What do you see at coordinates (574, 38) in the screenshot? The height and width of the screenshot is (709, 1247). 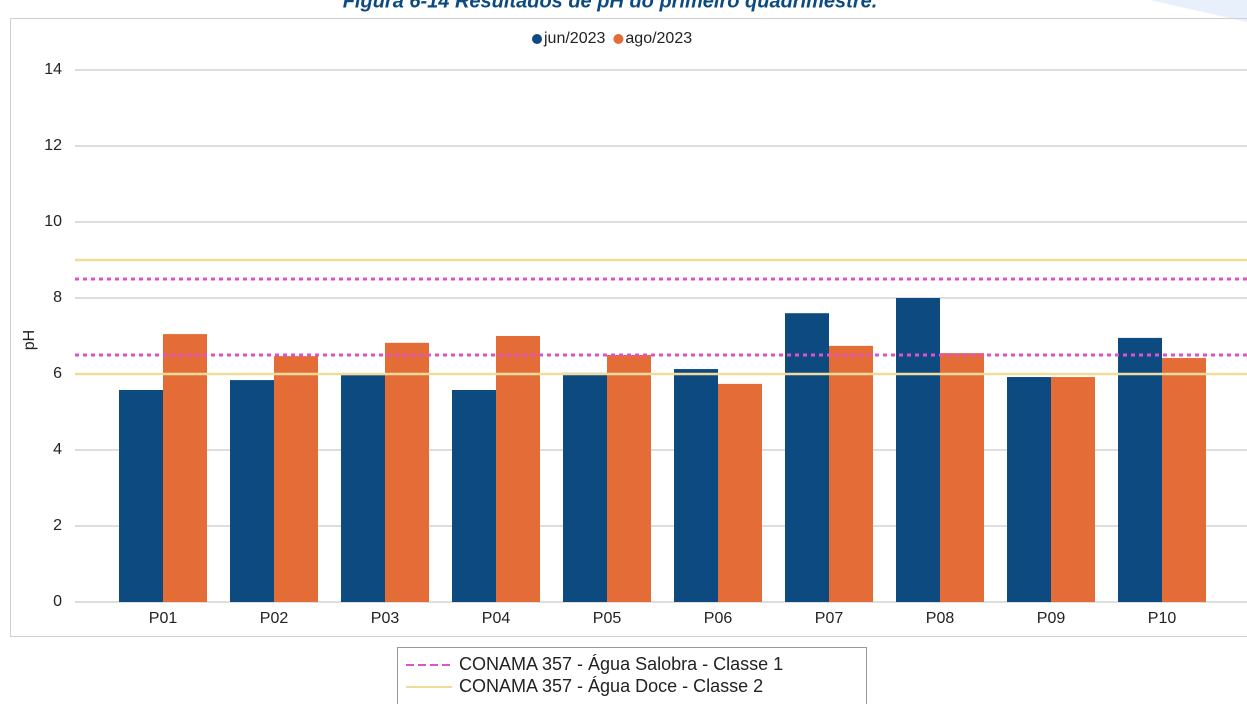 I see `legend-label: jun/2023` at bounding box center [574, 38].